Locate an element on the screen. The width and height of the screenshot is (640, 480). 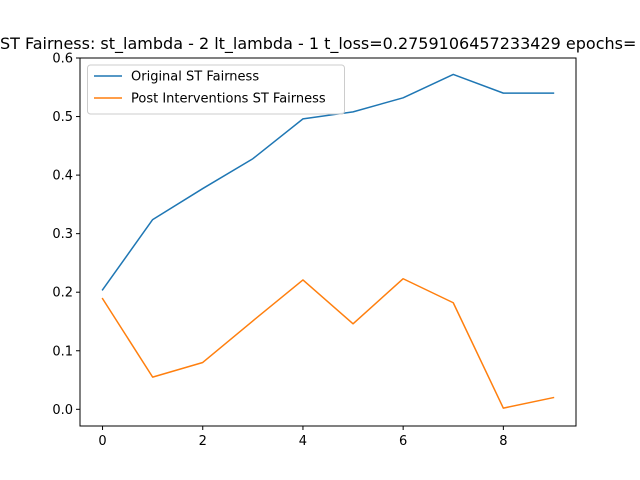
y-tick-label: 0.5 is located at coordinates (62, 117).